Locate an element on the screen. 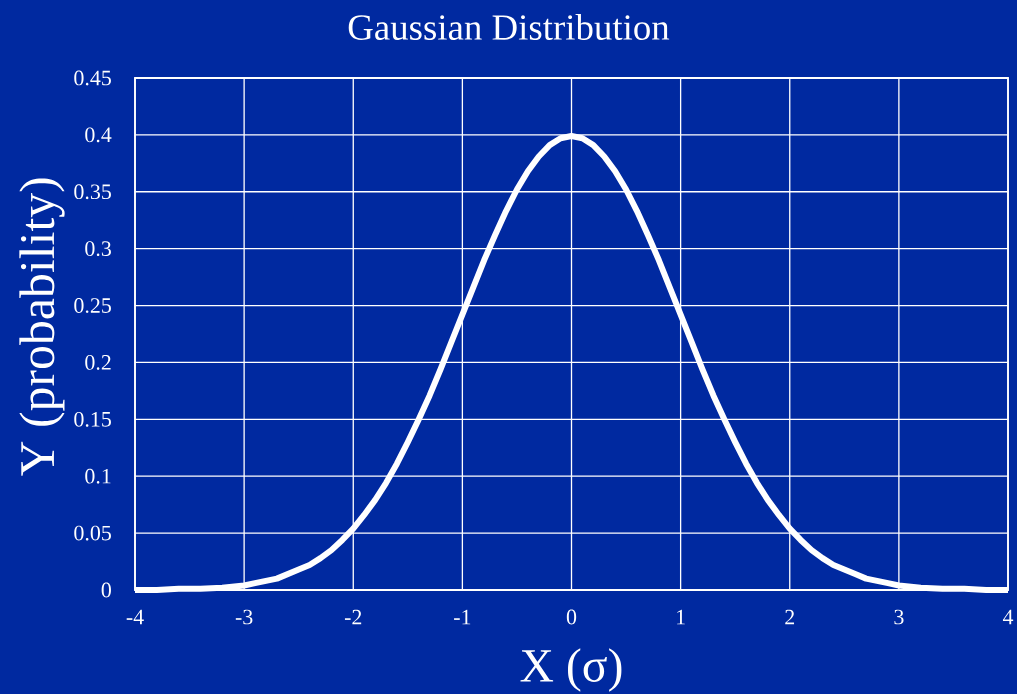 Image resolution: width=1017 pixels, height=694 pixels. x-tick-label: -2 is located at coordinates (353, 617).